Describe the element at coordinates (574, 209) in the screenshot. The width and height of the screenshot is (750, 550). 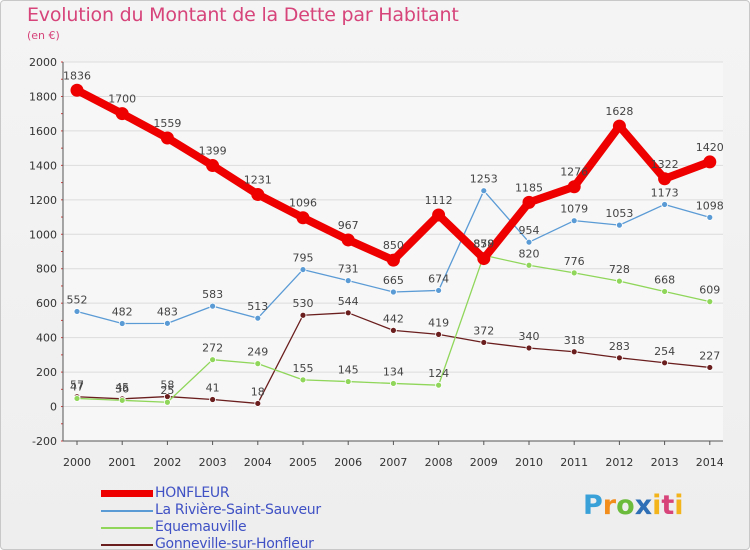
I see `data-label: 1079` at that location.